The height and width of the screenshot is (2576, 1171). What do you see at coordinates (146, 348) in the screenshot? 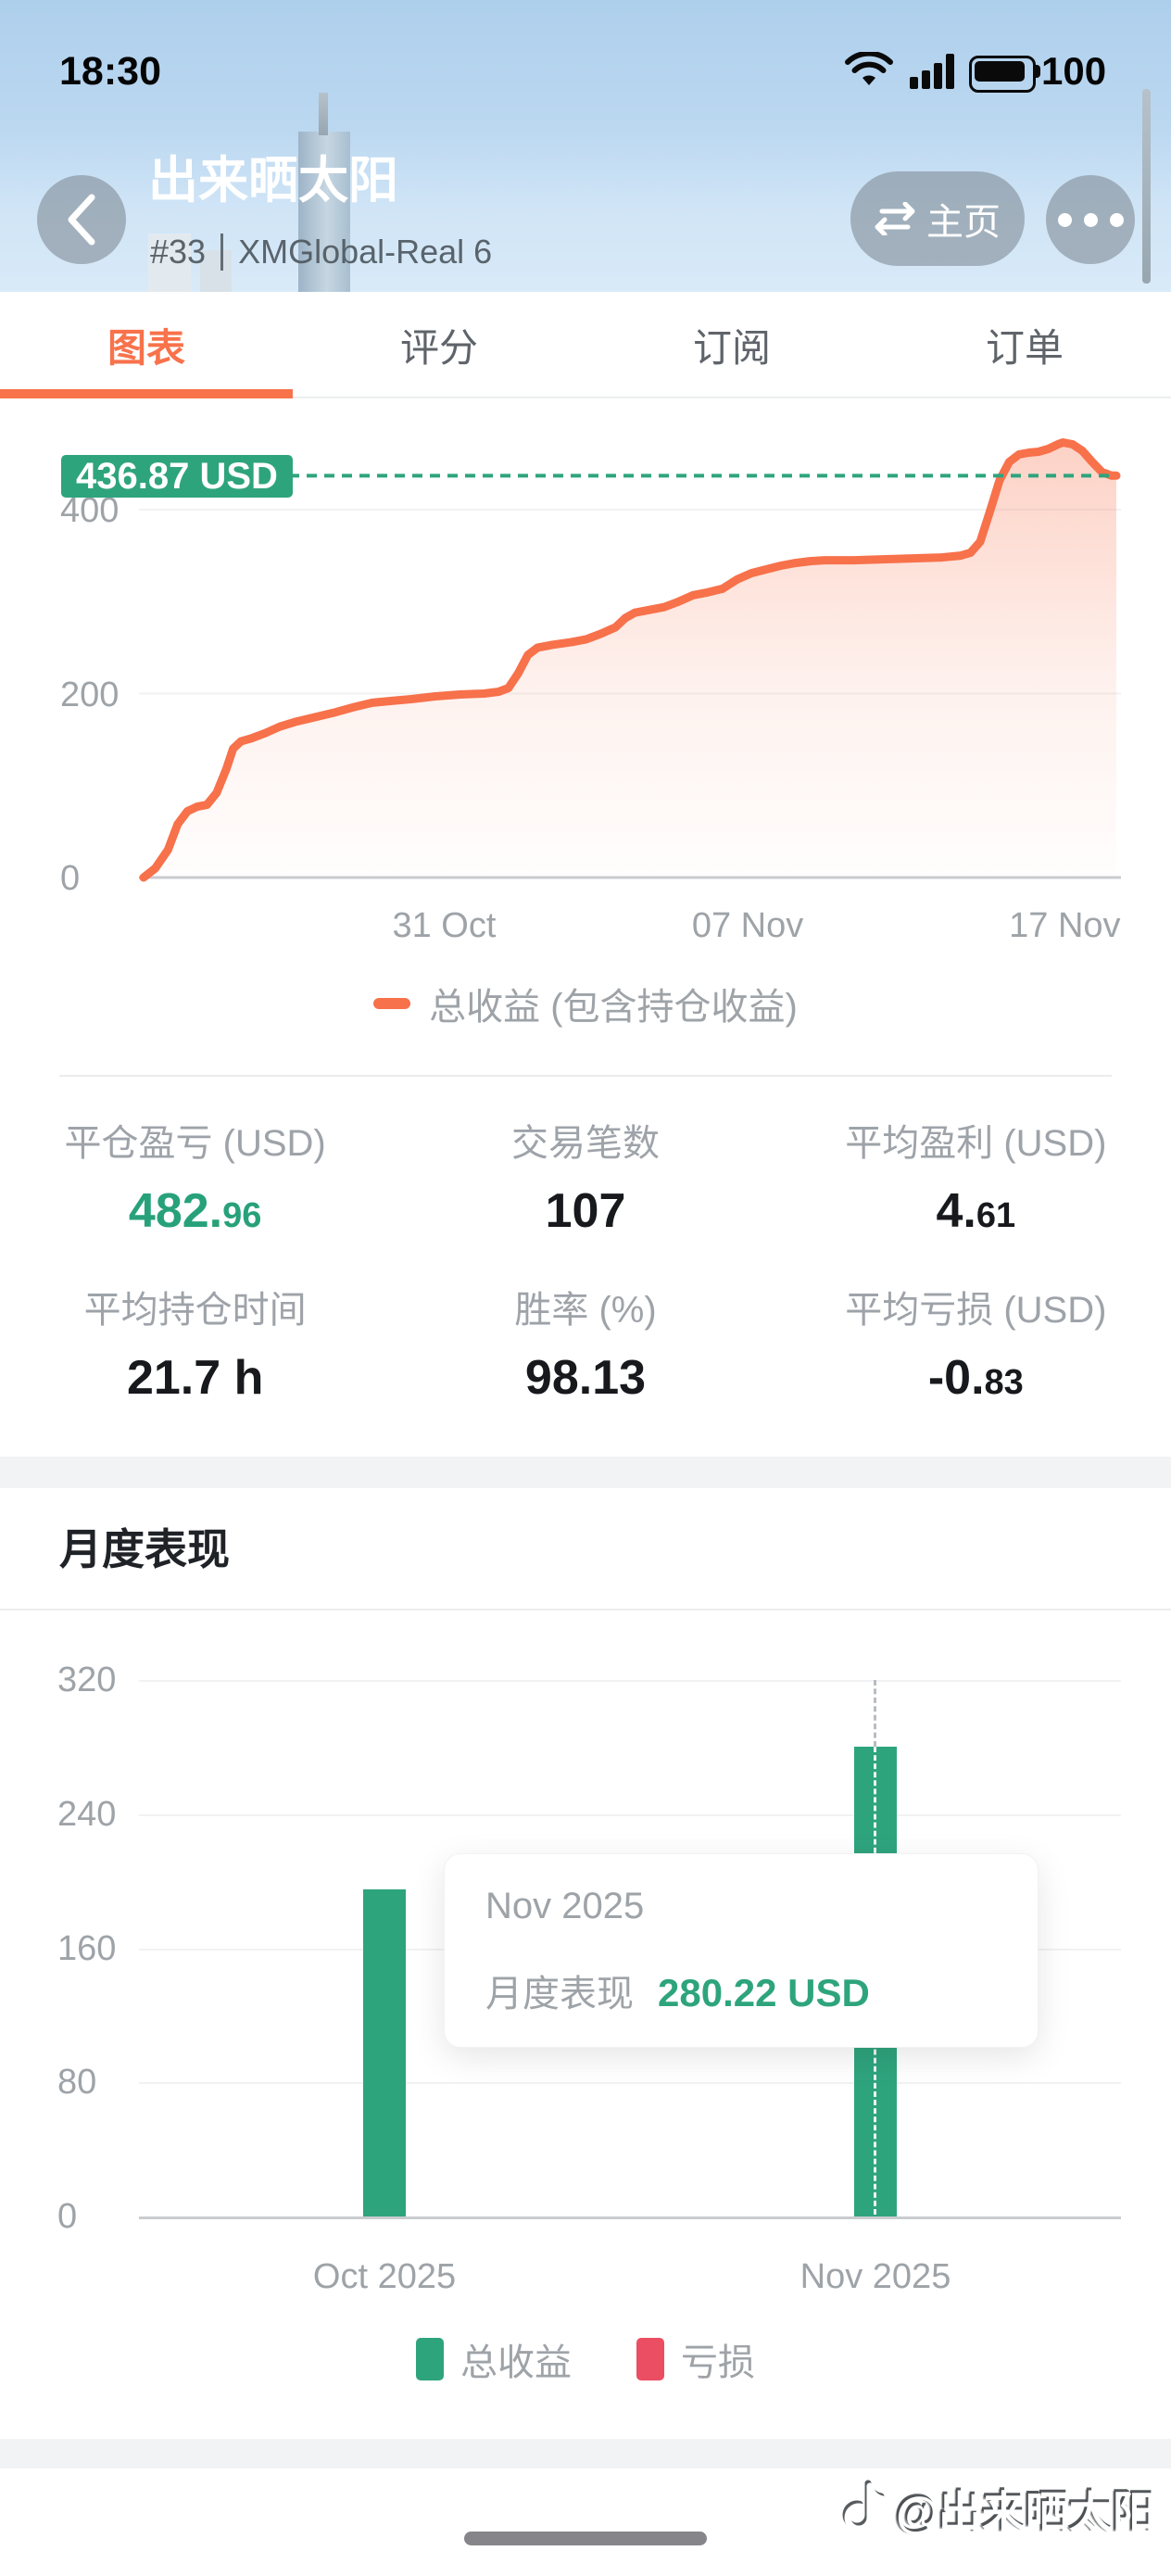
I see `tab-chart: 图表` at bounding box center [146, 348].